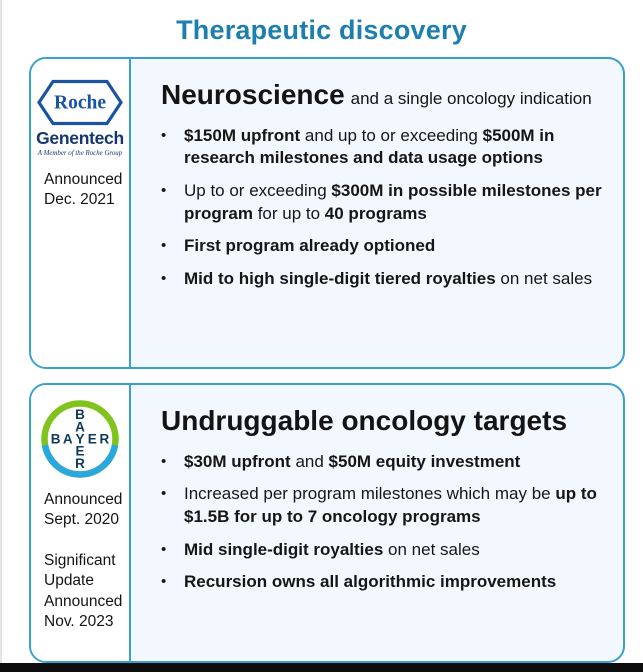 The image size is (643, 672). Describe the element at coordinates (1, 336) in the screenshot. I see `page-left-edge` at that location.